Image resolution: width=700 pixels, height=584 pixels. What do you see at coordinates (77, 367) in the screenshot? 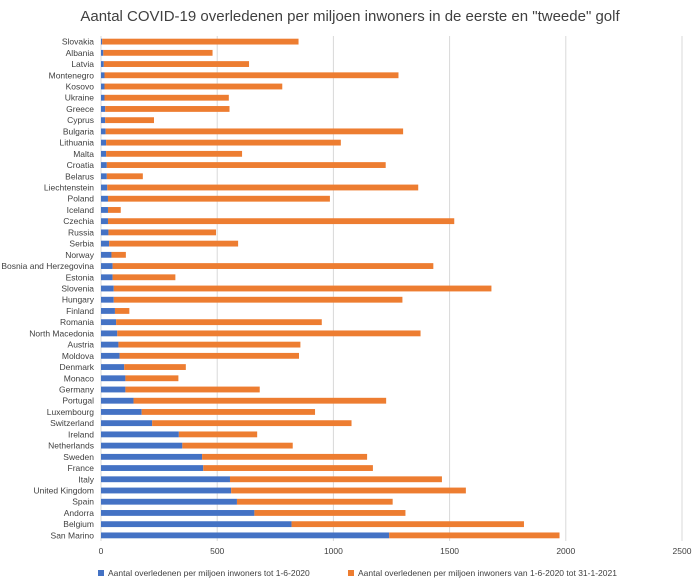
I see `category-label: Denmark` at bounding box center [77, 367].